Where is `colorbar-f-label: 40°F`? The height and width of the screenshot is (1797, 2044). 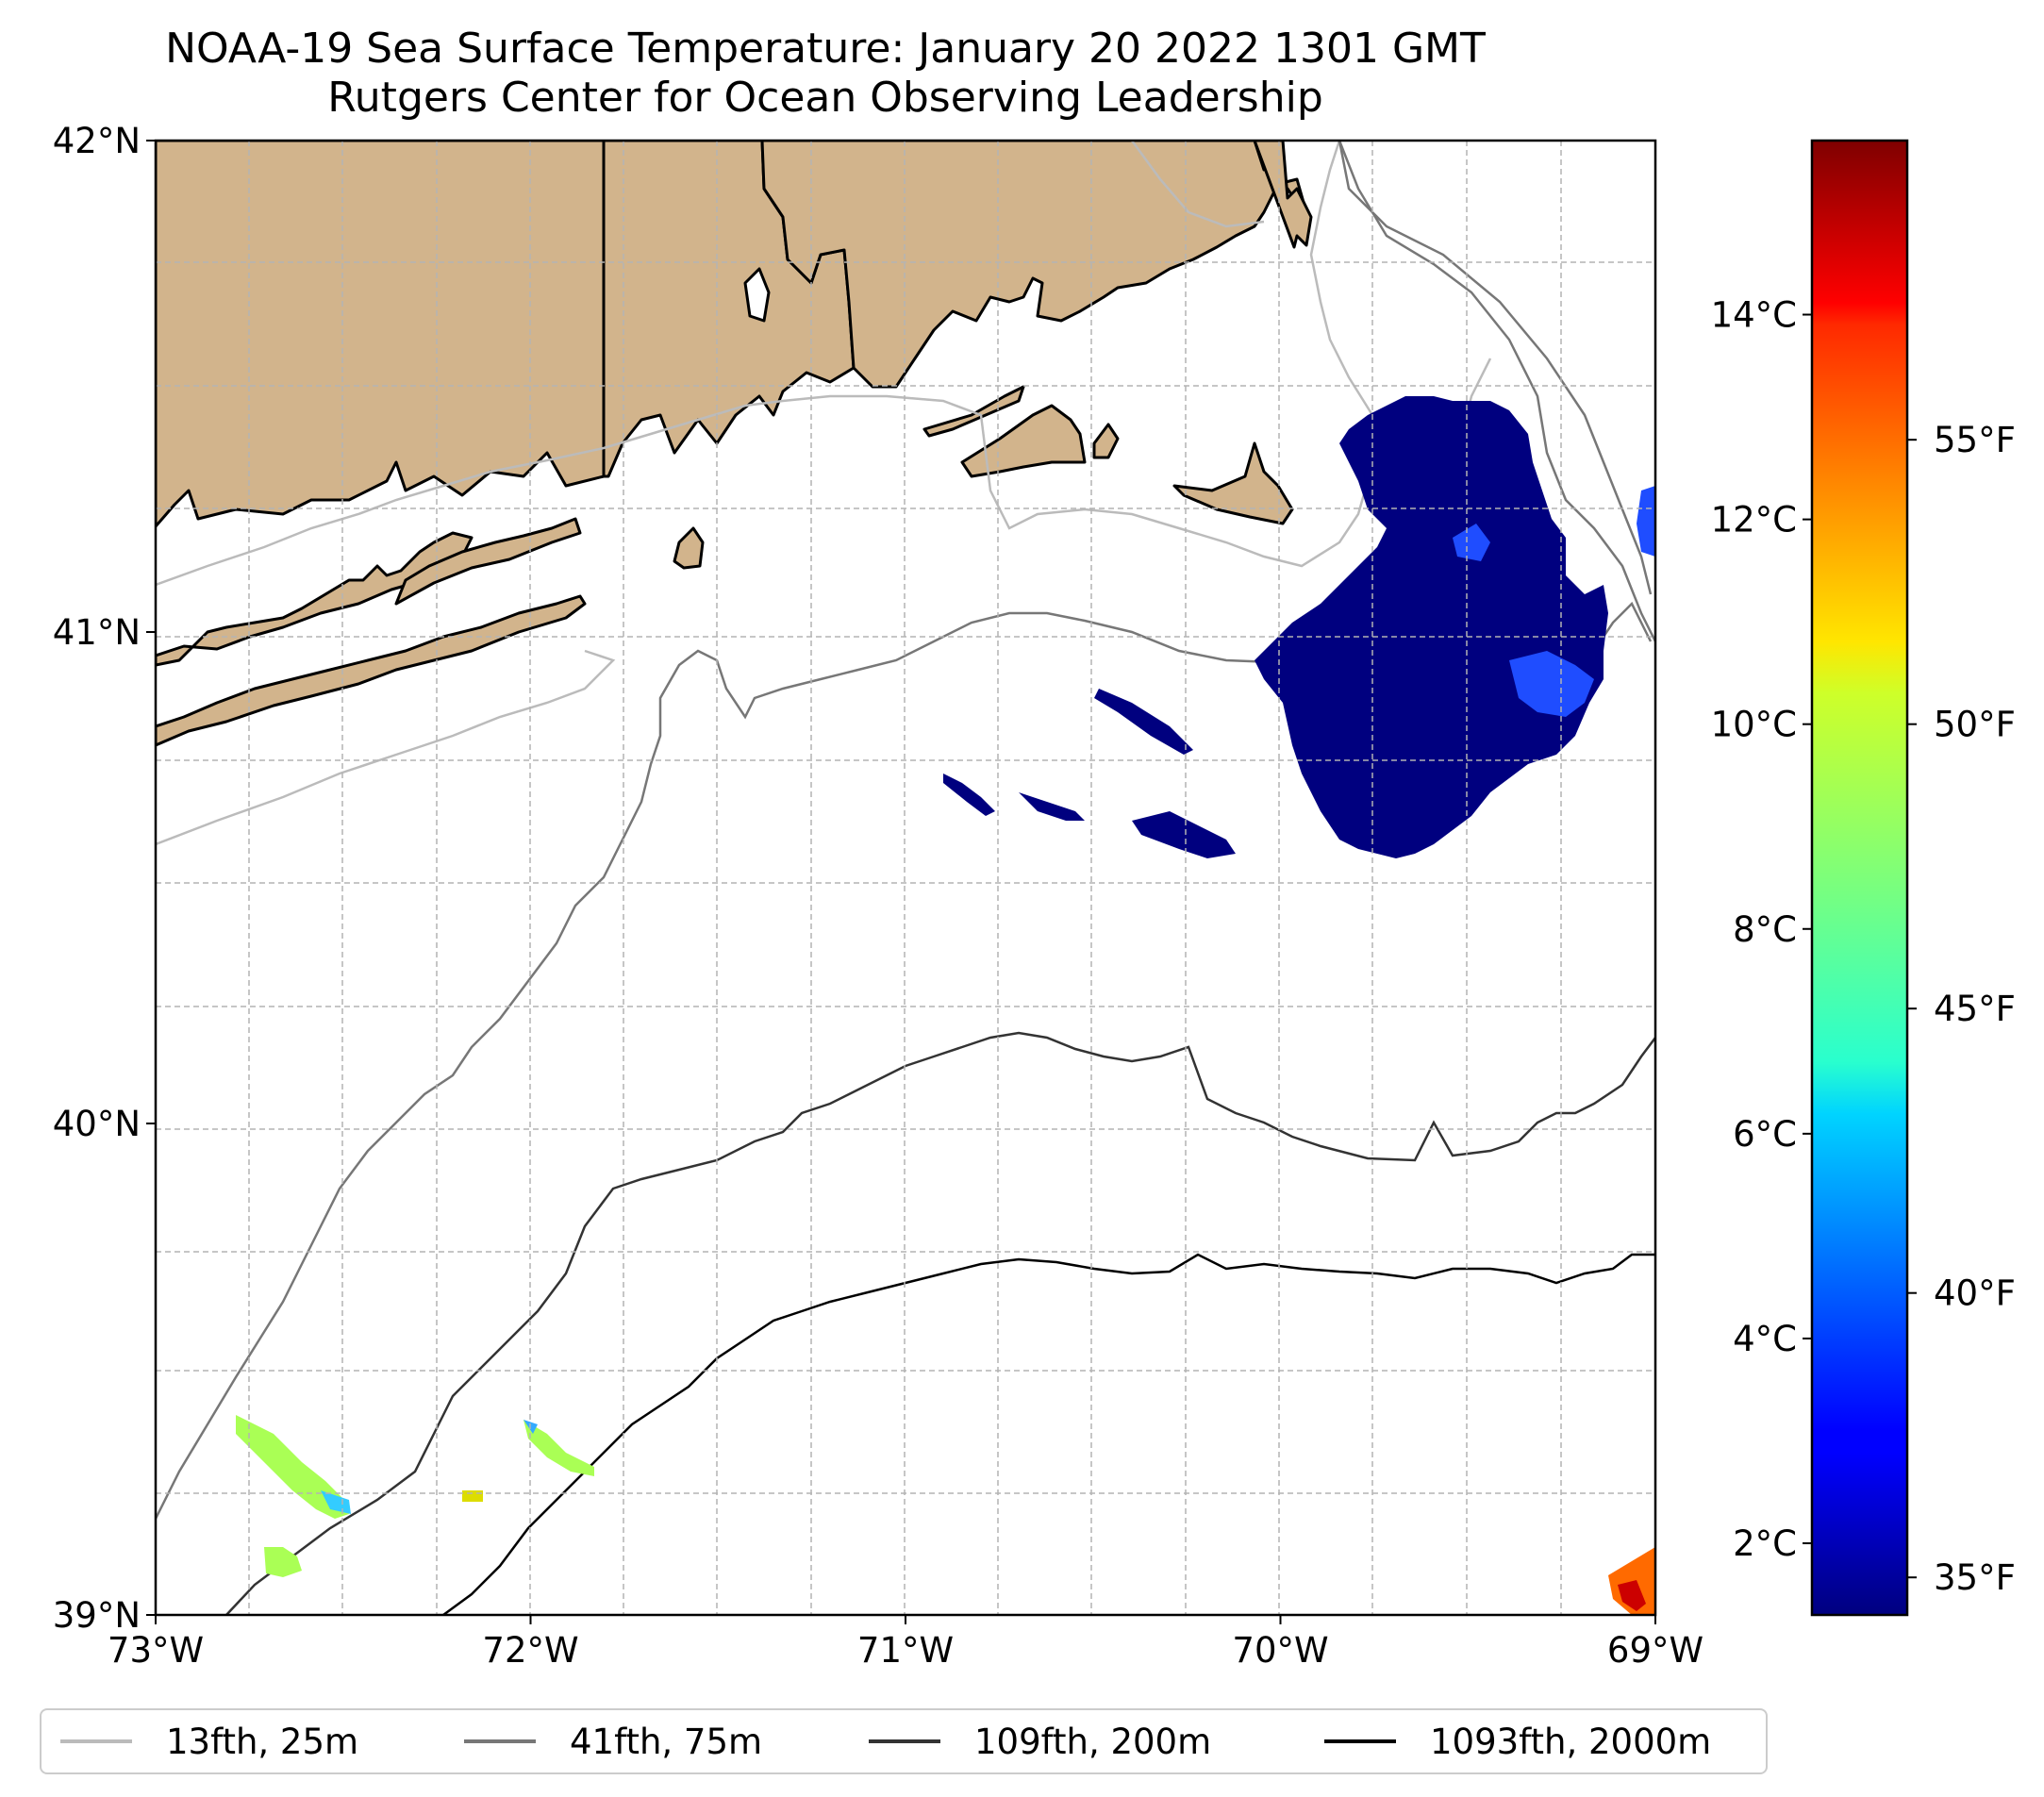
colorbar-f-label: 40°F is located at coordinates (1975, 1293).